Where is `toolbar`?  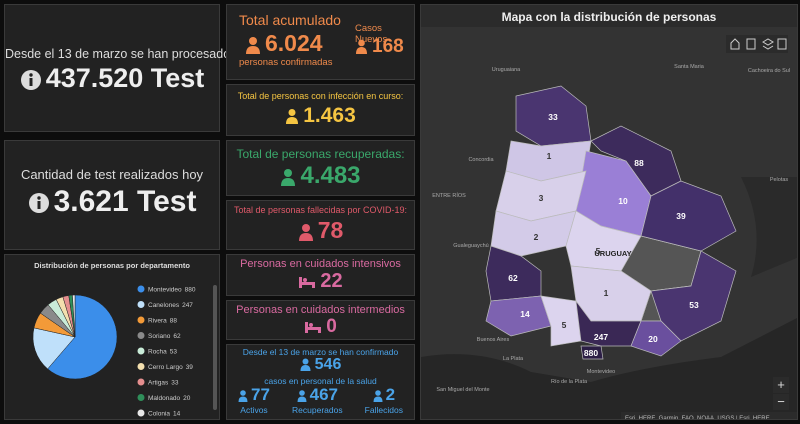
toolbar is located at coordinates (757, 44).